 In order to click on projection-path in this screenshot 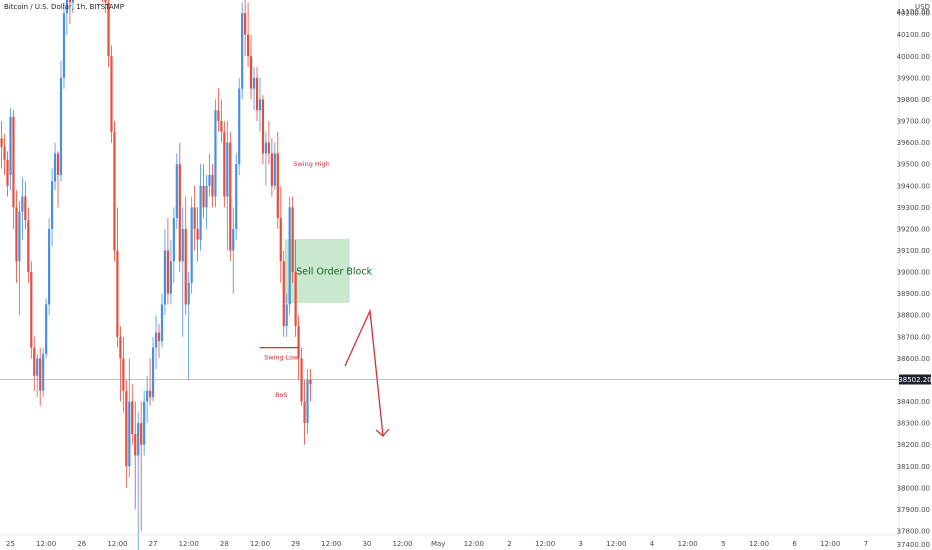, I will do `click(364, 372)`.